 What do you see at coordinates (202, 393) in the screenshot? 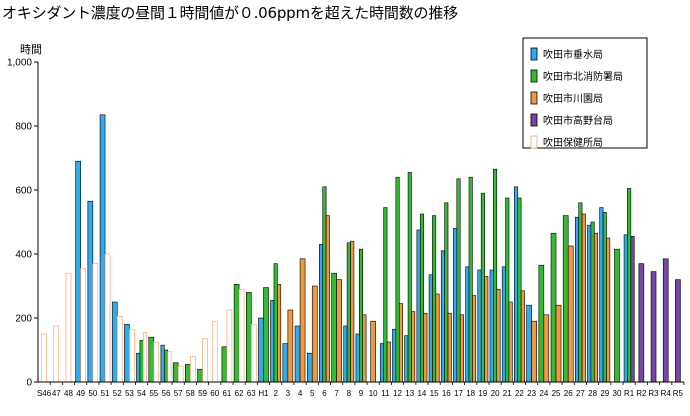
I see `x-tick-label: 59` at bounding box center [202, 393].